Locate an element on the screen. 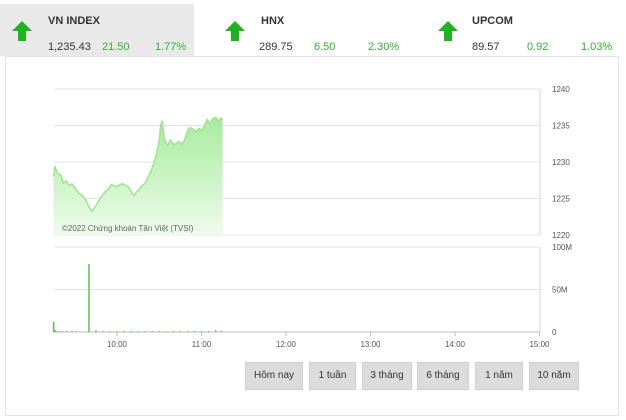 This screenshot has width=626, height=420. price-area is located at coordinates (138, 176).